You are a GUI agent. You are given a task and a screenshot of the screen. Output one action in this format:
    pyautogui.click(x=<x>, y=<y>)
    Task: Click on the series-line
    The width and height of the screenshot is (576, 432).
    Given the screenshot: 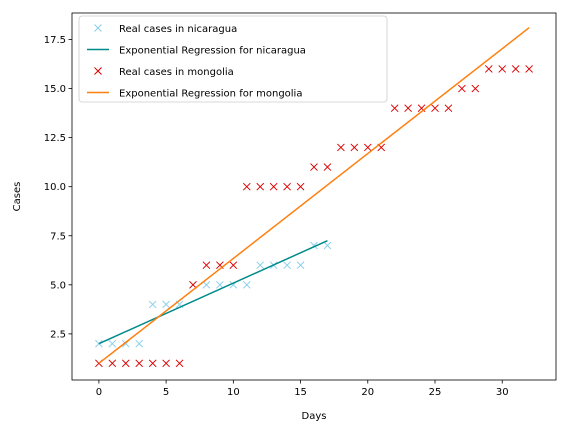 What is the action you would take?
    pyautogui.click(x=213, y=292)
    